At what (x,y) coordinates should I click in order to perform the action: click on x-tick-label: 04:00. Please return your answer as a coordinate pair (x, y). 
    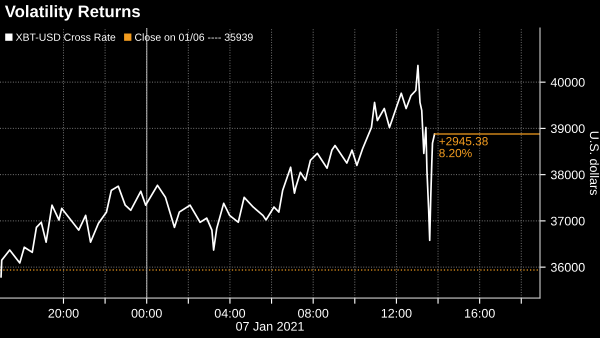
    Looking at the image, I should click on (230, 313).